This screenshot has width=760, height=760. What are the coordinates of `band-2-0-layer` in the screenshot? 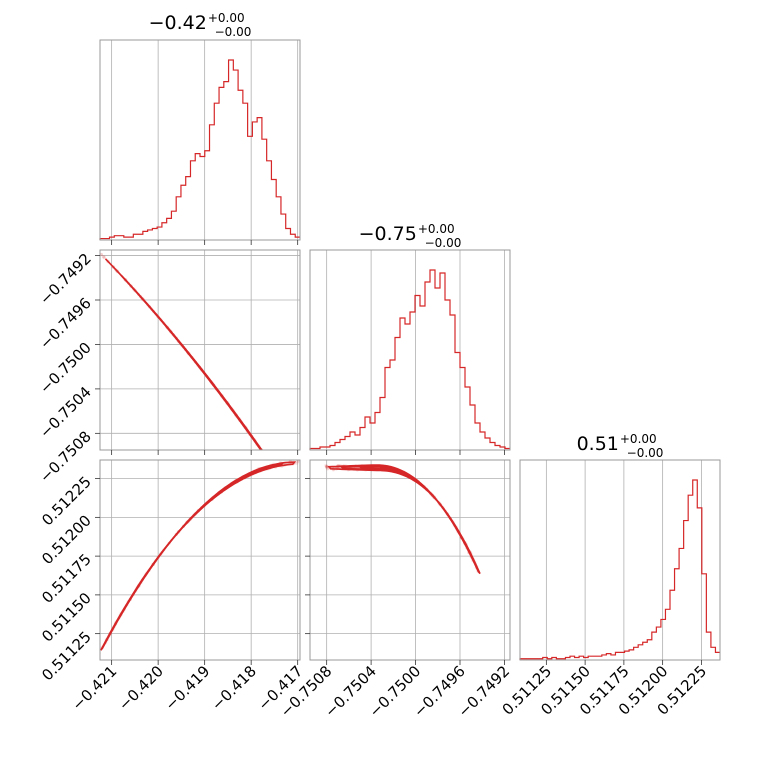 It's located at (197, 559).